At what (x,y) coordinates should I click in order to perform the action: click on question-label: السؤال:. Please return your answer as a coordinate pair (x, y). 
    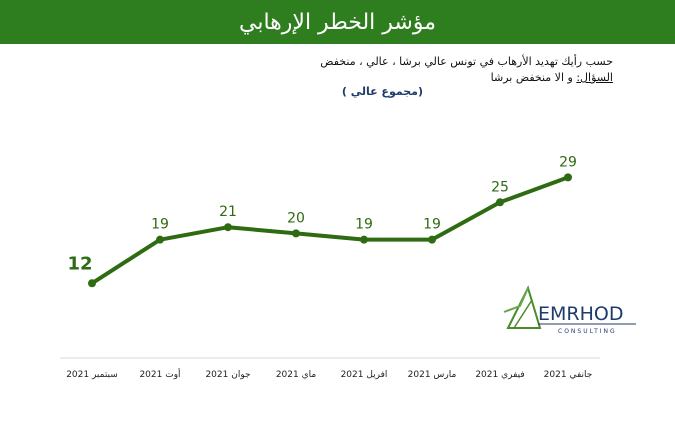
    Looking at the image, I should click on (594, 77).